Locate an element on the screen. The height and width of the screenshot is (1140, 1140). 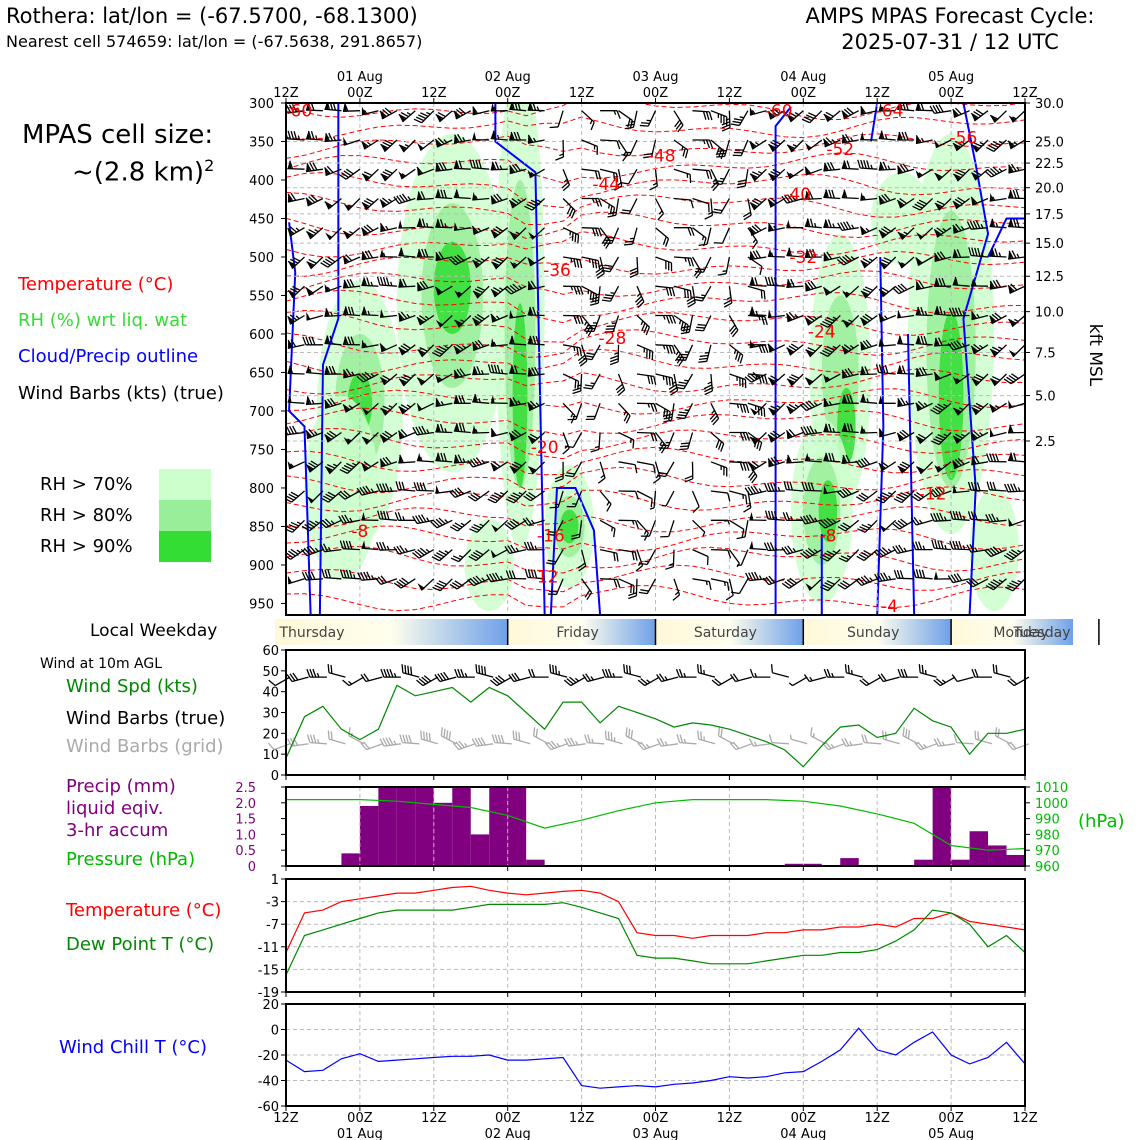
pressure-tick-label: 550 is located at coordinates (261, 296).